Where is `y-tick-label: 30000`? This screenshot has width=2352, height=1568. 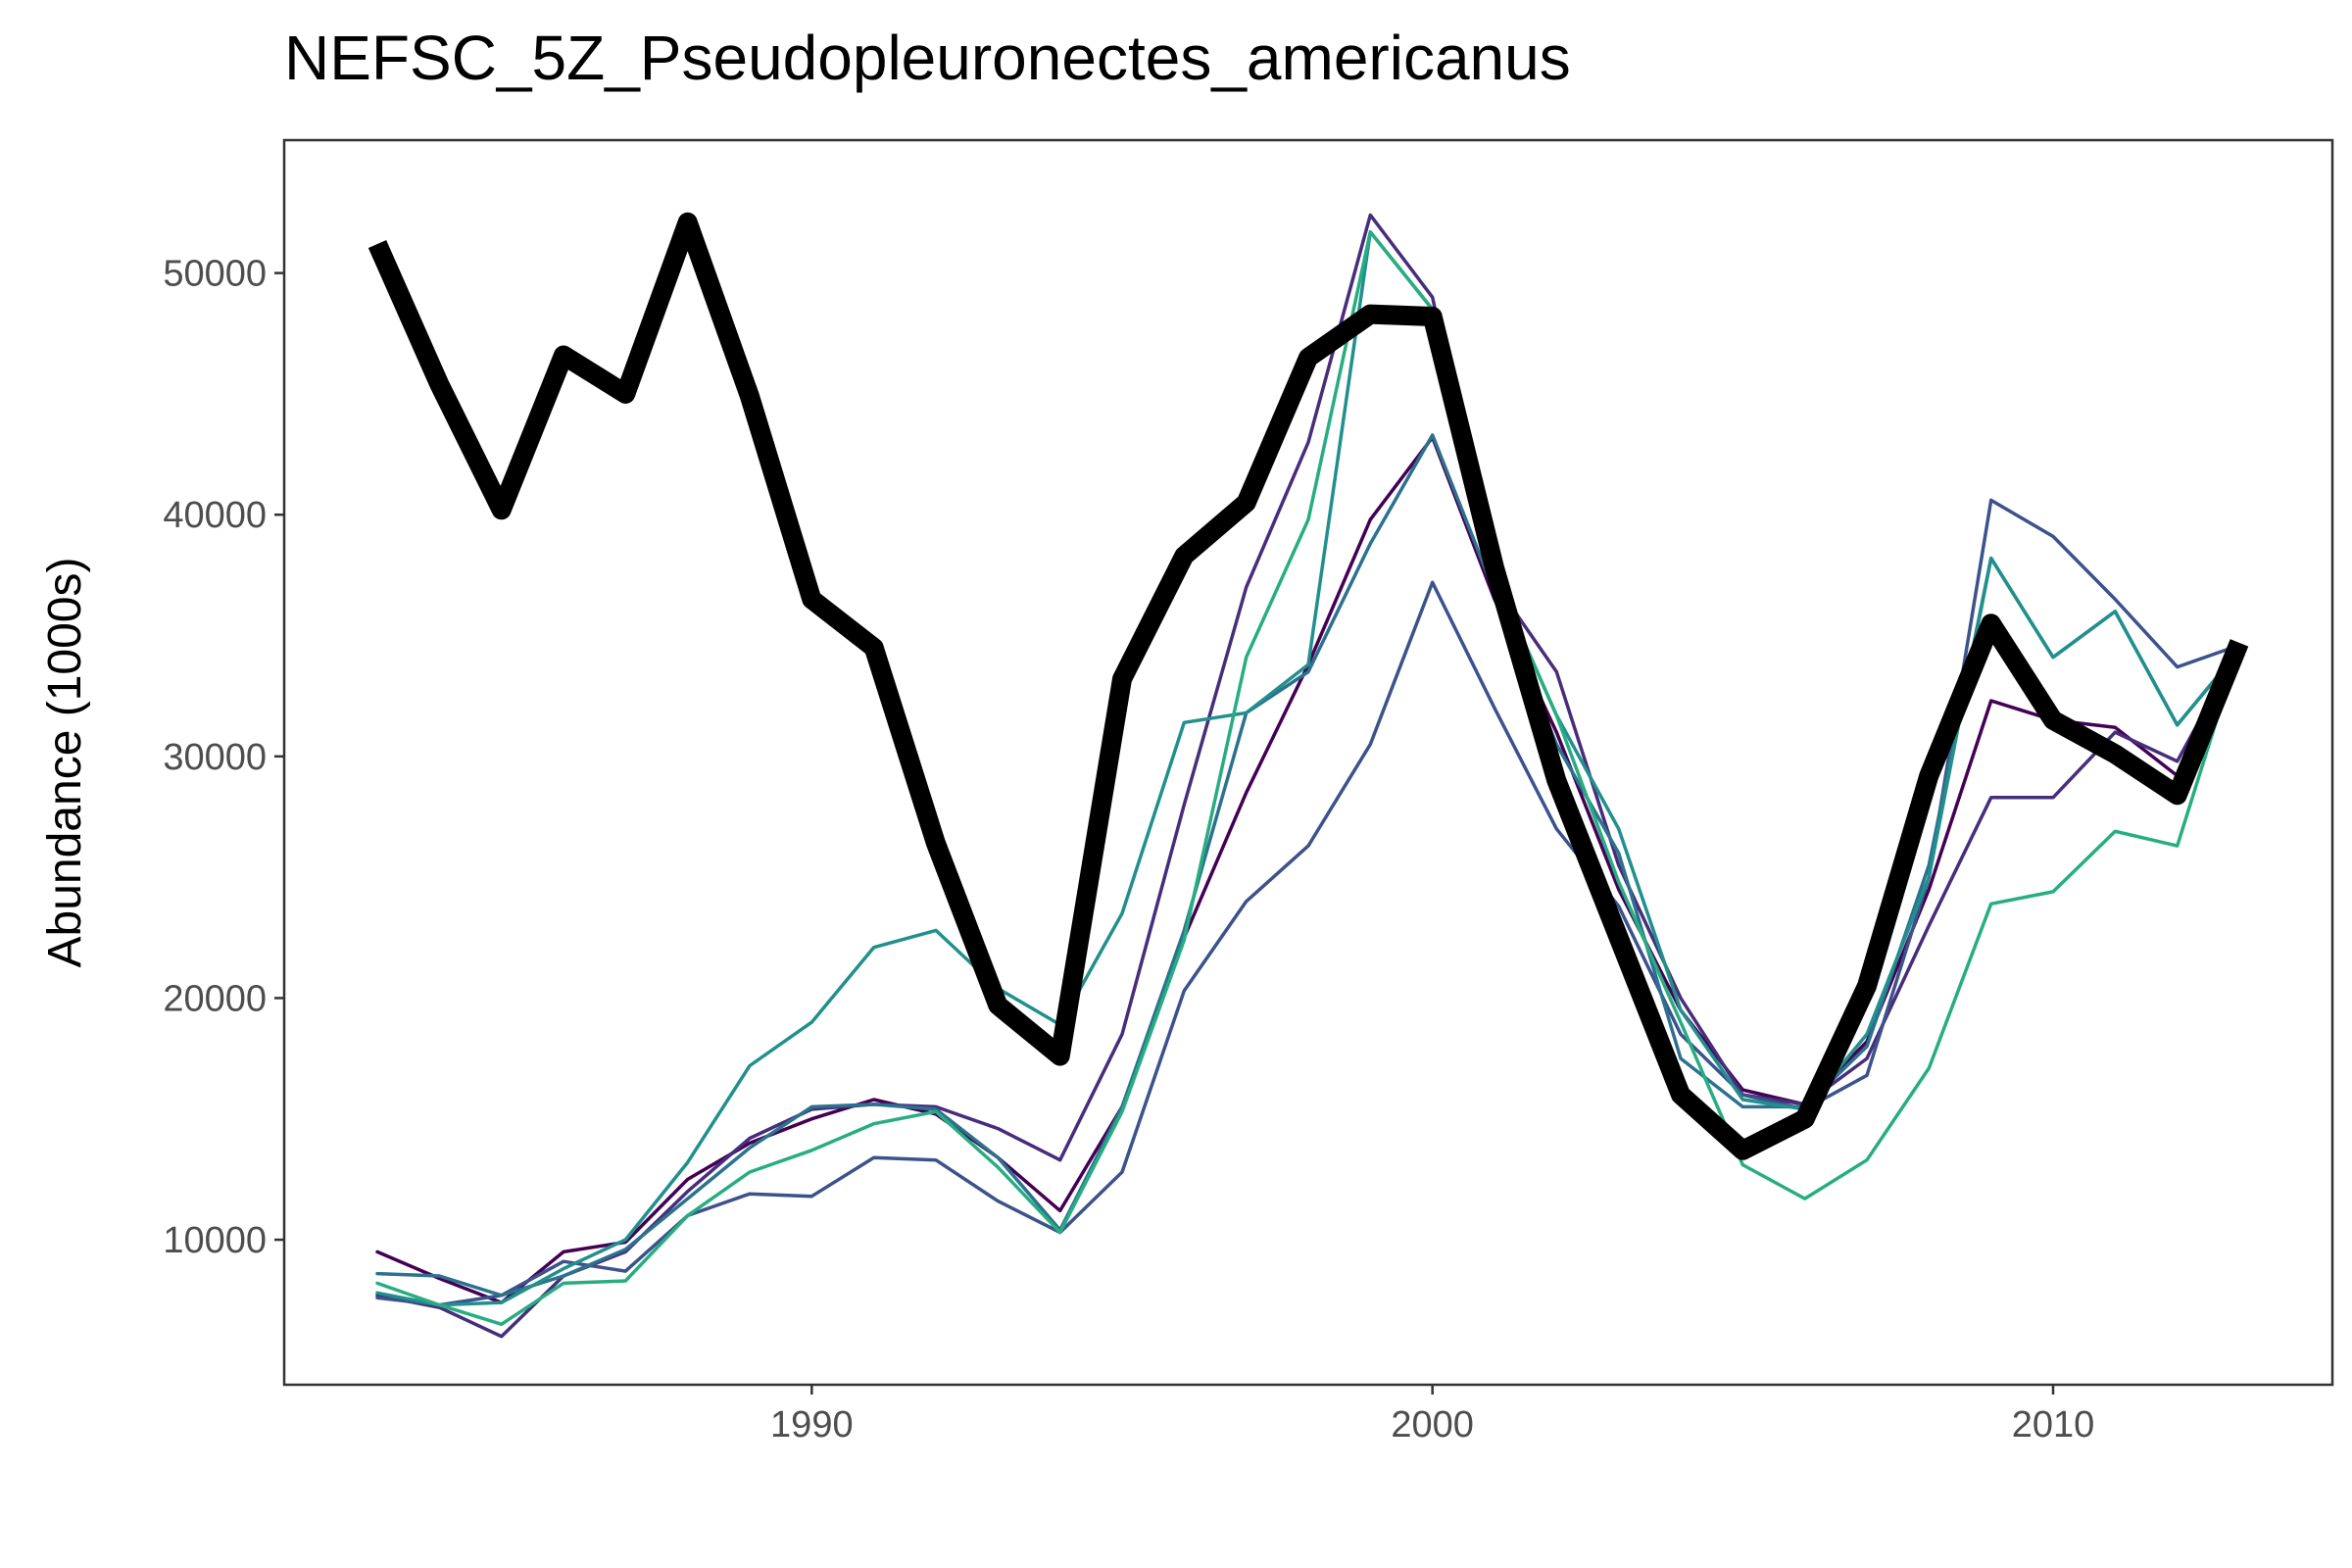
y-tick-label: 30000 is located at coordinates (215, 757).